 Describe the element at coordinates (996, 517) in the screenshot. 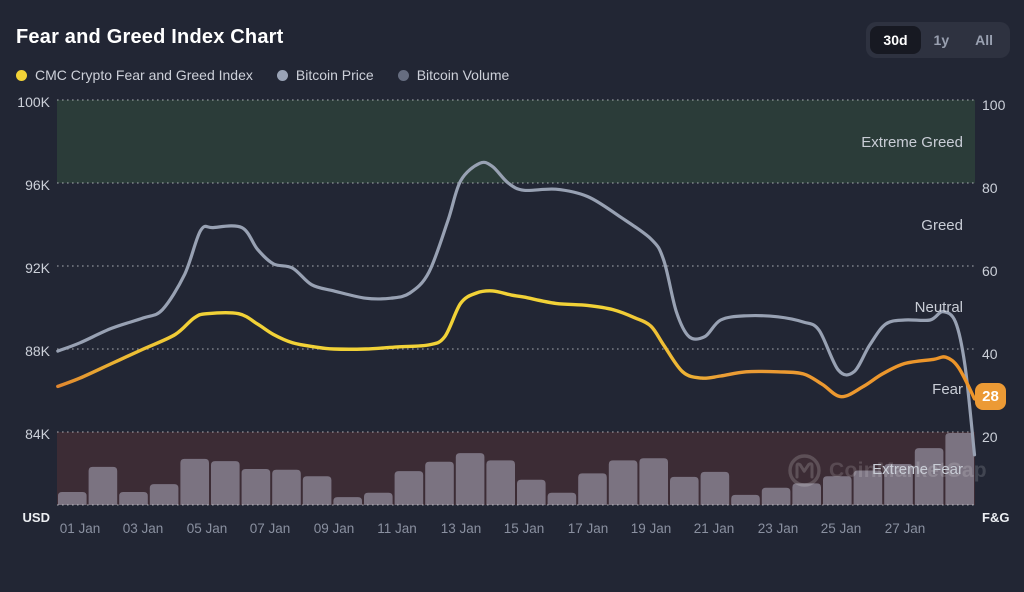

I see `right-axis-unit: F&G` at that location.